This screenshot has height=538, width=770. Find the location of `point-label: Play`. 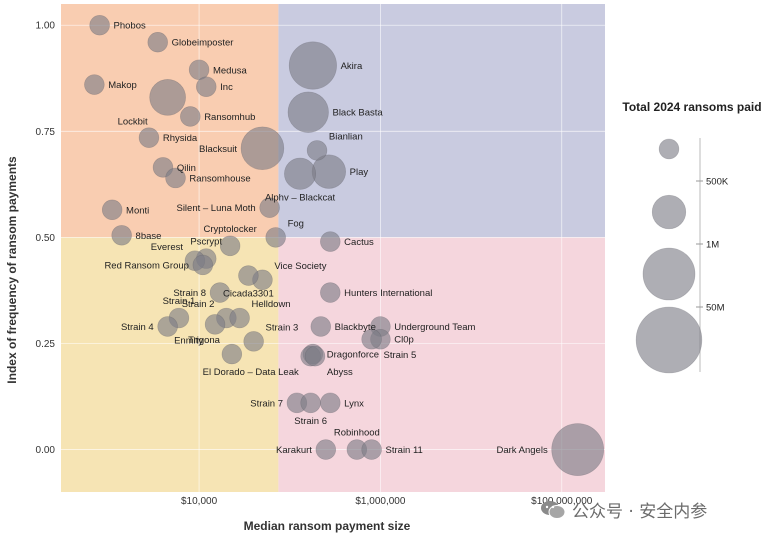

point-label: Play is located at coordinates (359, 172).